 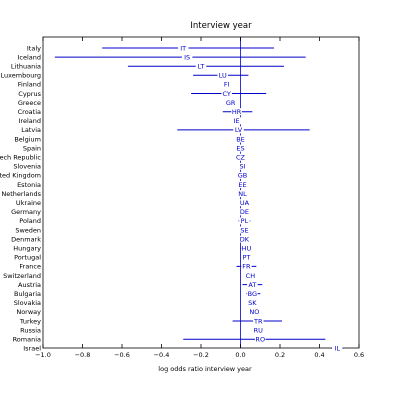 I want to click on country-code-label: BG, so click(x=252, y=294).